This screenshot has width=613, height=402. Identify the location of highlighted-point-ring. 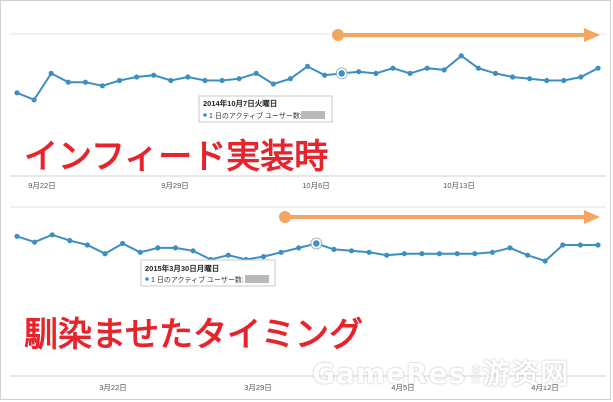
(316, 243).